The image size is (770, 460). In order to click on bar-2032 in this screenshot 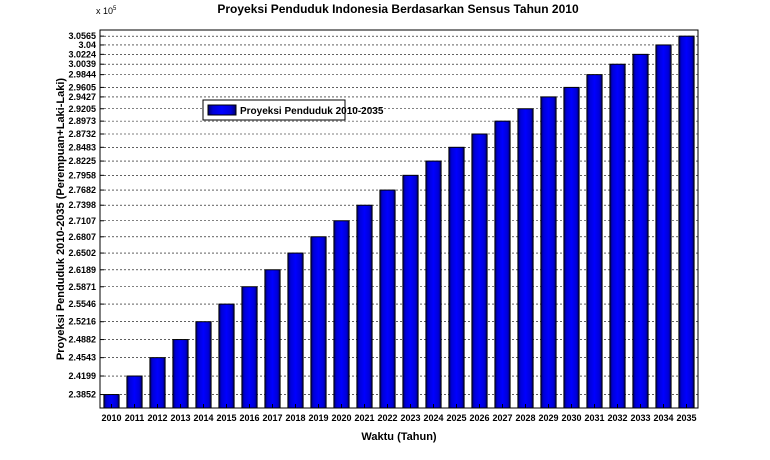, I will do `click(617, 236)`.